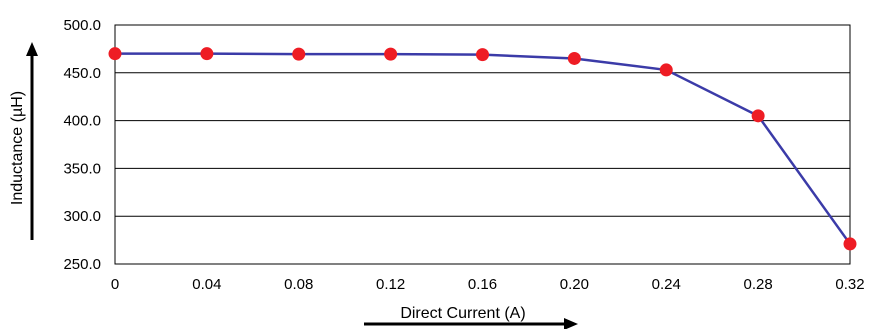  What do you see at coordinates (17, 148) in the screenshot?
I see `y-axis-title: Inductance (µH)` at bounding box center [17, 148].